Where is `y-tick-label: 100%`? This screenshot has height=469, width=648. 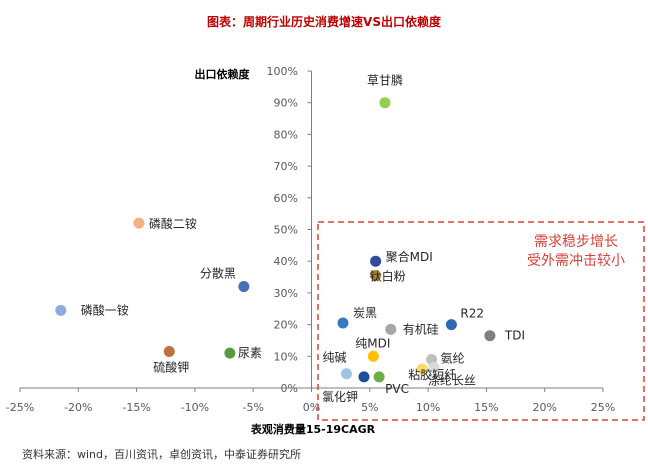
y-tick-label: 100% is located at coordinates (282, 71).